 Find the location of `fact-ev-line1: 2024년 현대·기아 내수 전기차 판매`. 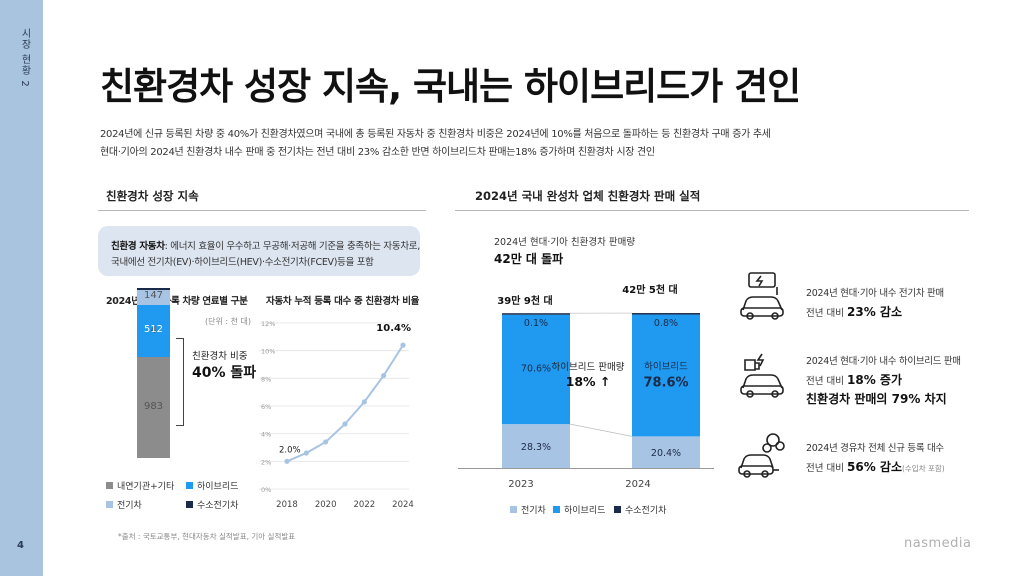

fact-ev-line1: 2024년 현대·기아 내수 전기차 판매 is located at coordinates (875, 293).